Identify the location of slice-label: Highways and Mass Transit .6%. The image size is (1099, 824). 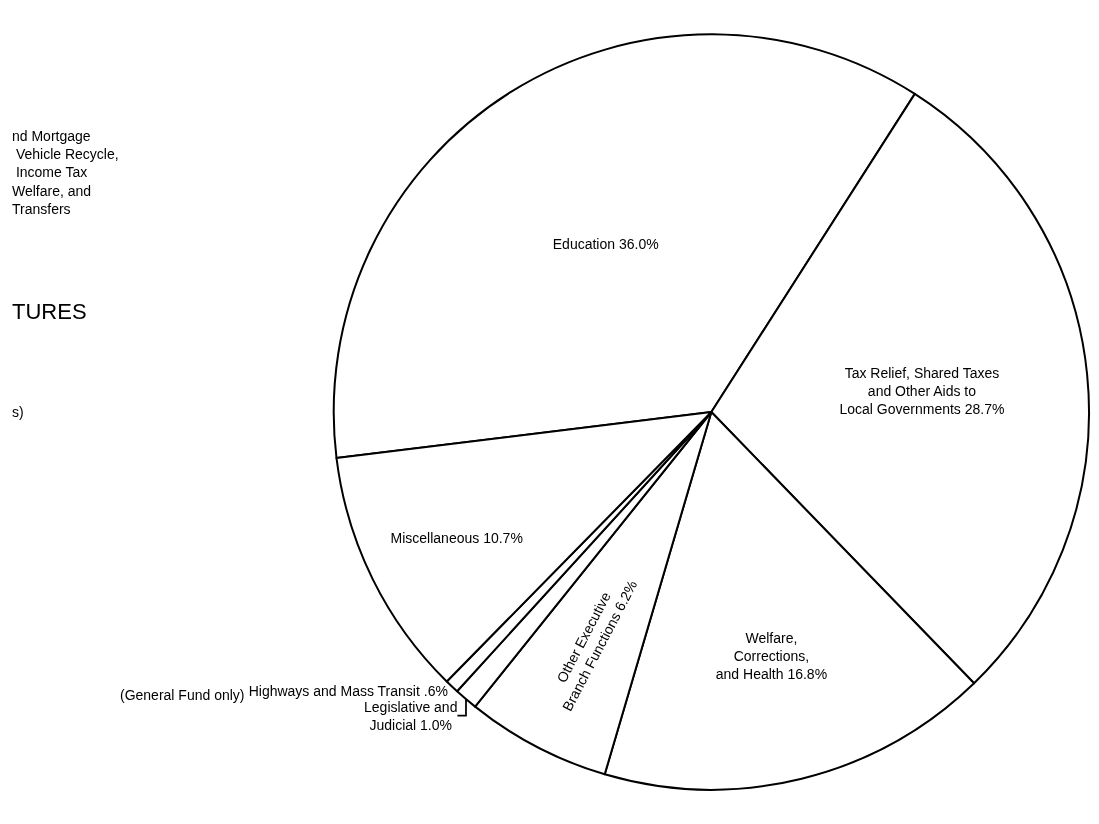
(348, 690).